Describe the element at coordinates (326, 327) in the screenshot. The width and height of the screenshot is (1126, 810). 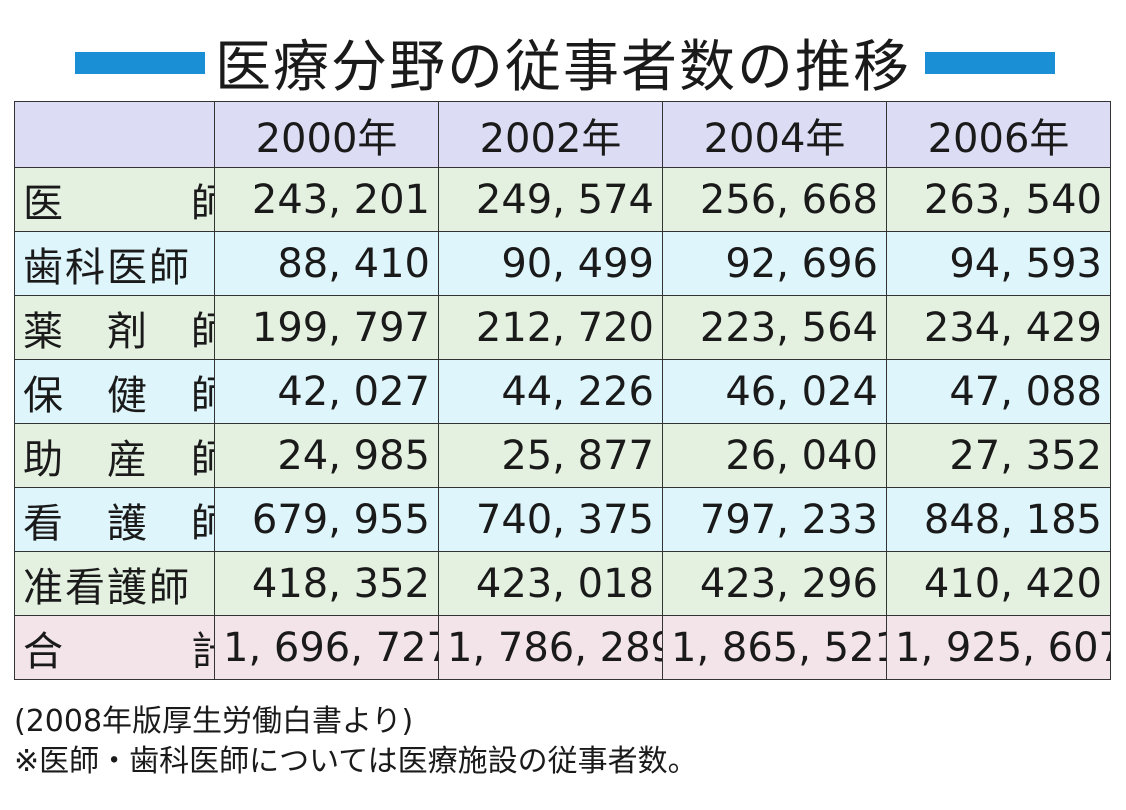
I see `value-cell: 199, 797` at that location.